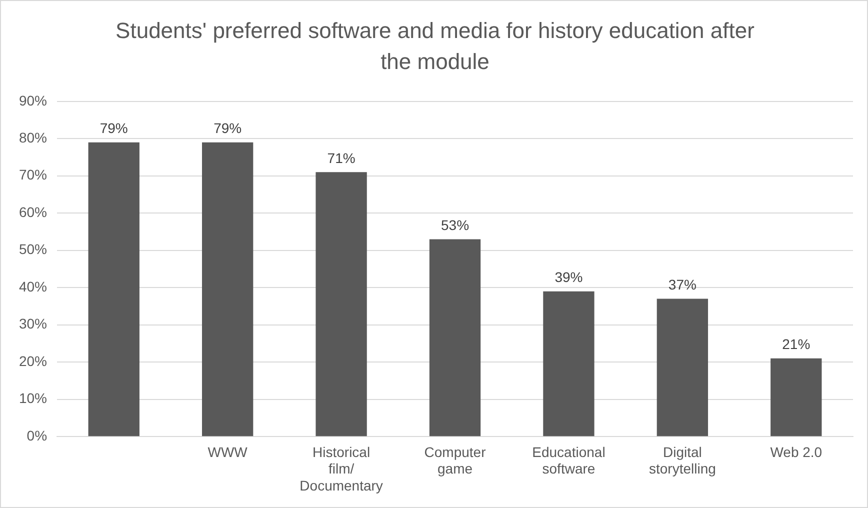  What do you see at coordinates (682, 460) in the screenshot?
I see `x-tick-label: Digital storytelling` at bounding box center [682, 460].